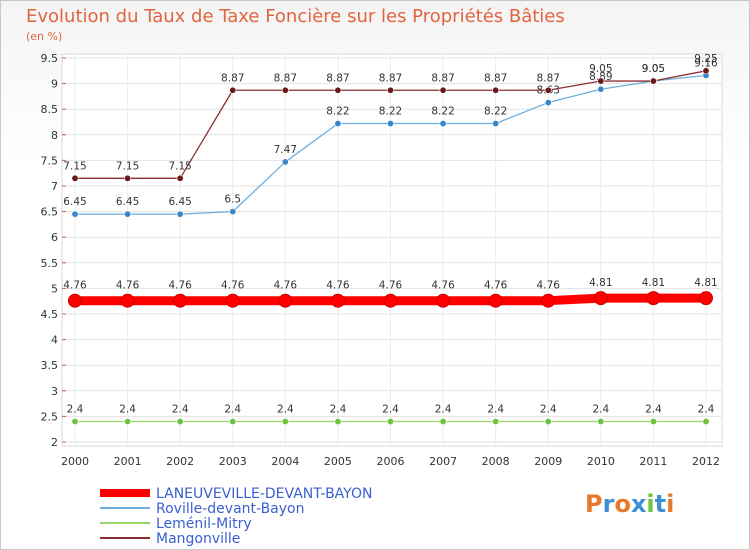  Describe the element at coordinates (442, 112) in the screenshot. I see `data-label: 8.22` at that location.